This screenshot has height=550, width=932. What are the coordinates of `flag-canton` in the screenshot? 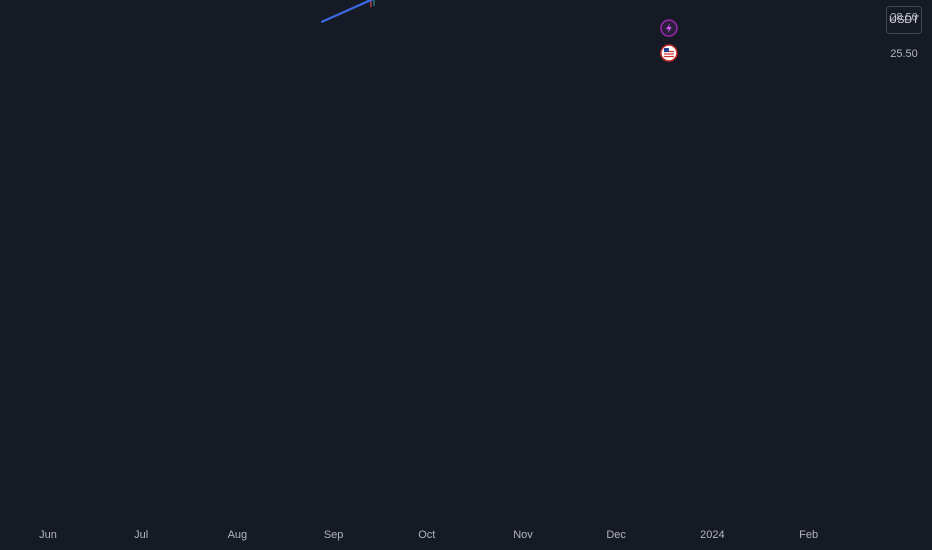 It's located at (666, 50).